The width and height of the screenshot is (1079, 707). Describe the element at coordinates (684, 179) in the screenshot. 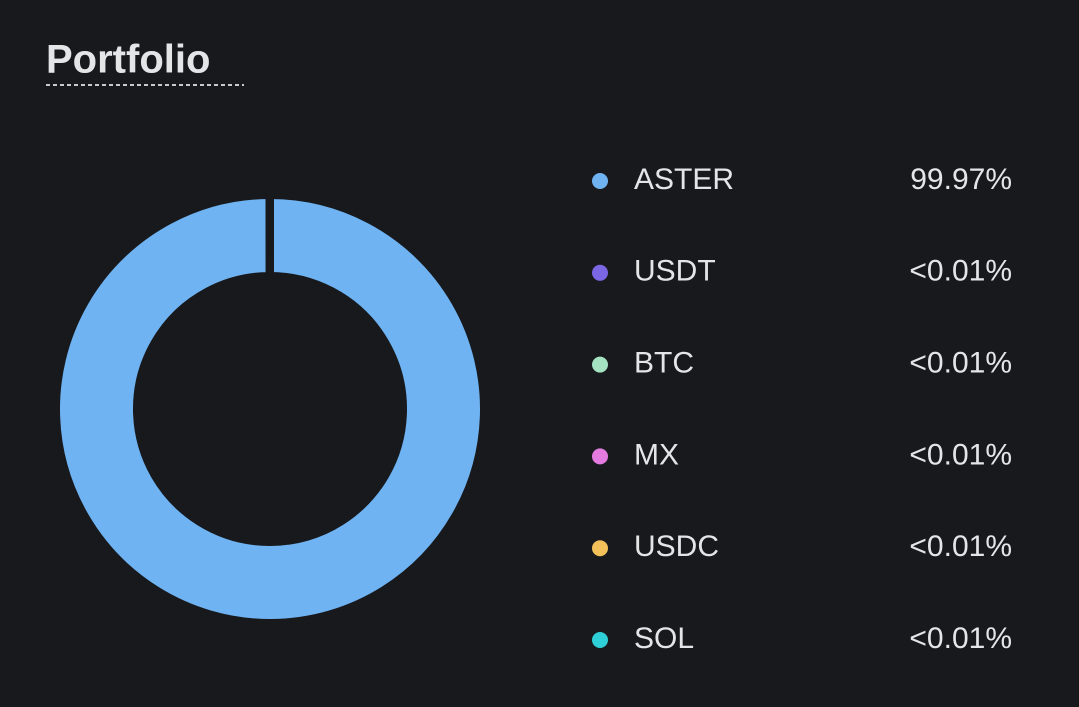

I see `legend-label: ASTER` at that location.